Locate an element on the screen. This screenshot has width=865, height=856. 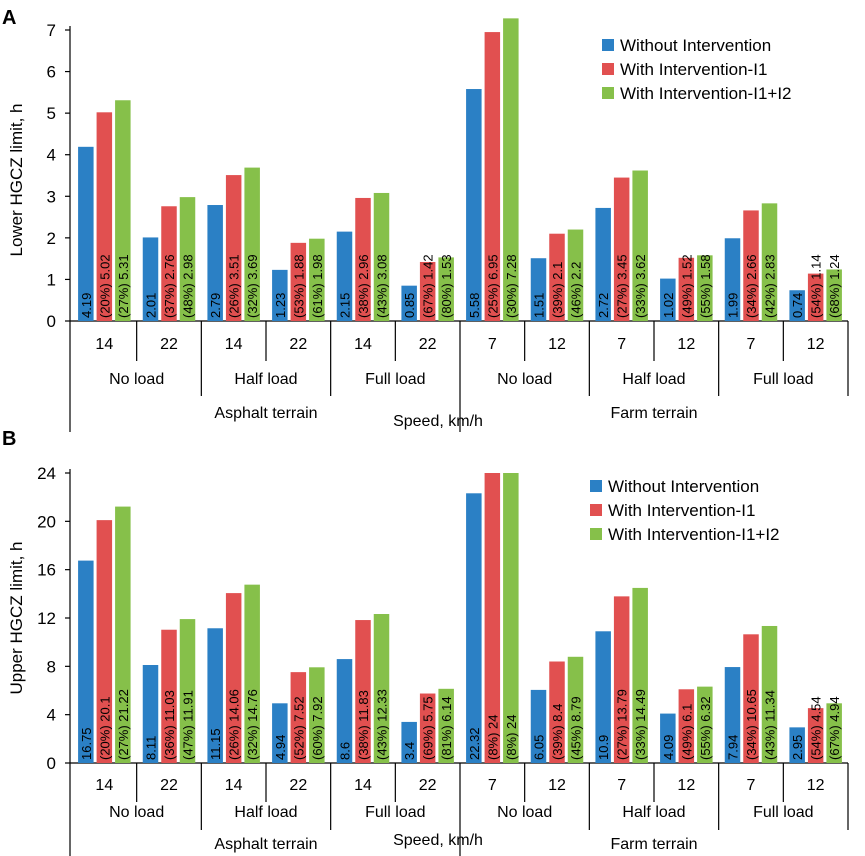
data-label-i1-11: (54%) 4.54 is located at coordinates (816, 728).